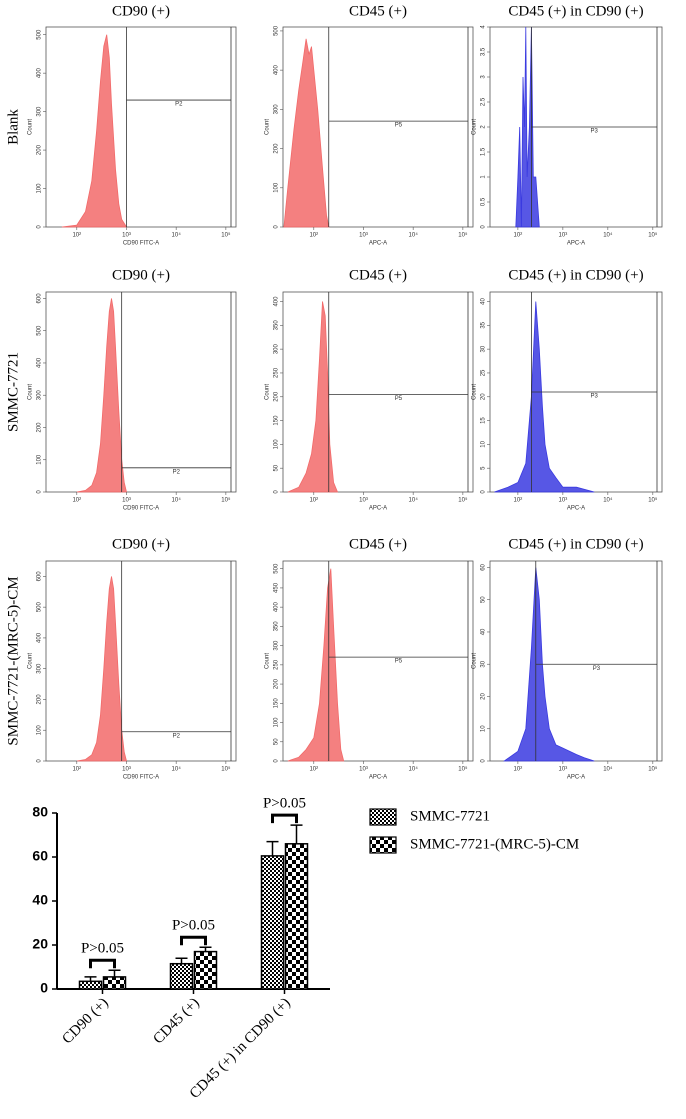 The width and height of the screenshot is (686, 1119). Describe the element at coordinates (177, 472) in the screenshot. I see `gate-label: P2` at that location.